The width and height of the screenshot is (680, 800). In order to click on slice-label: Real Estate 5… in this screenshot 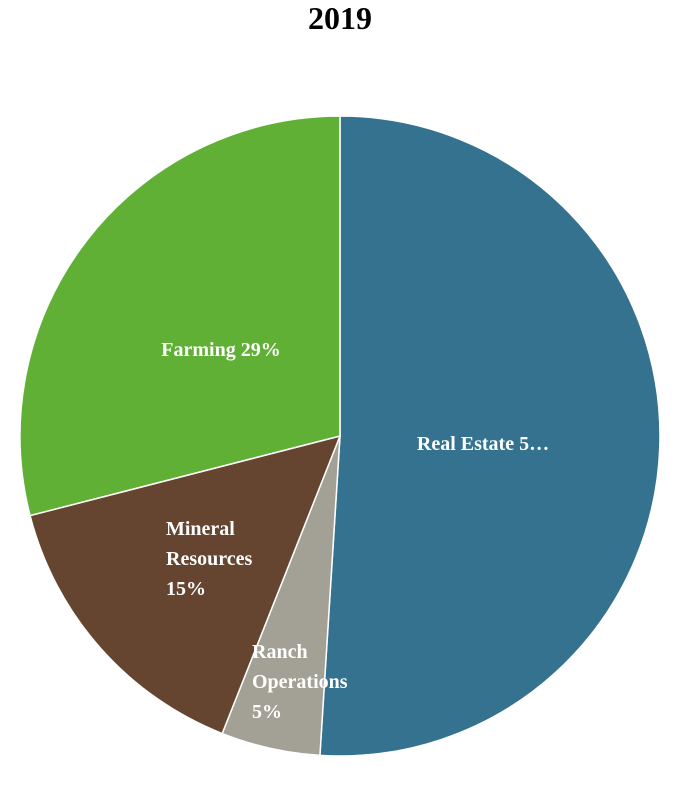, I will do `click(483, 444)`.